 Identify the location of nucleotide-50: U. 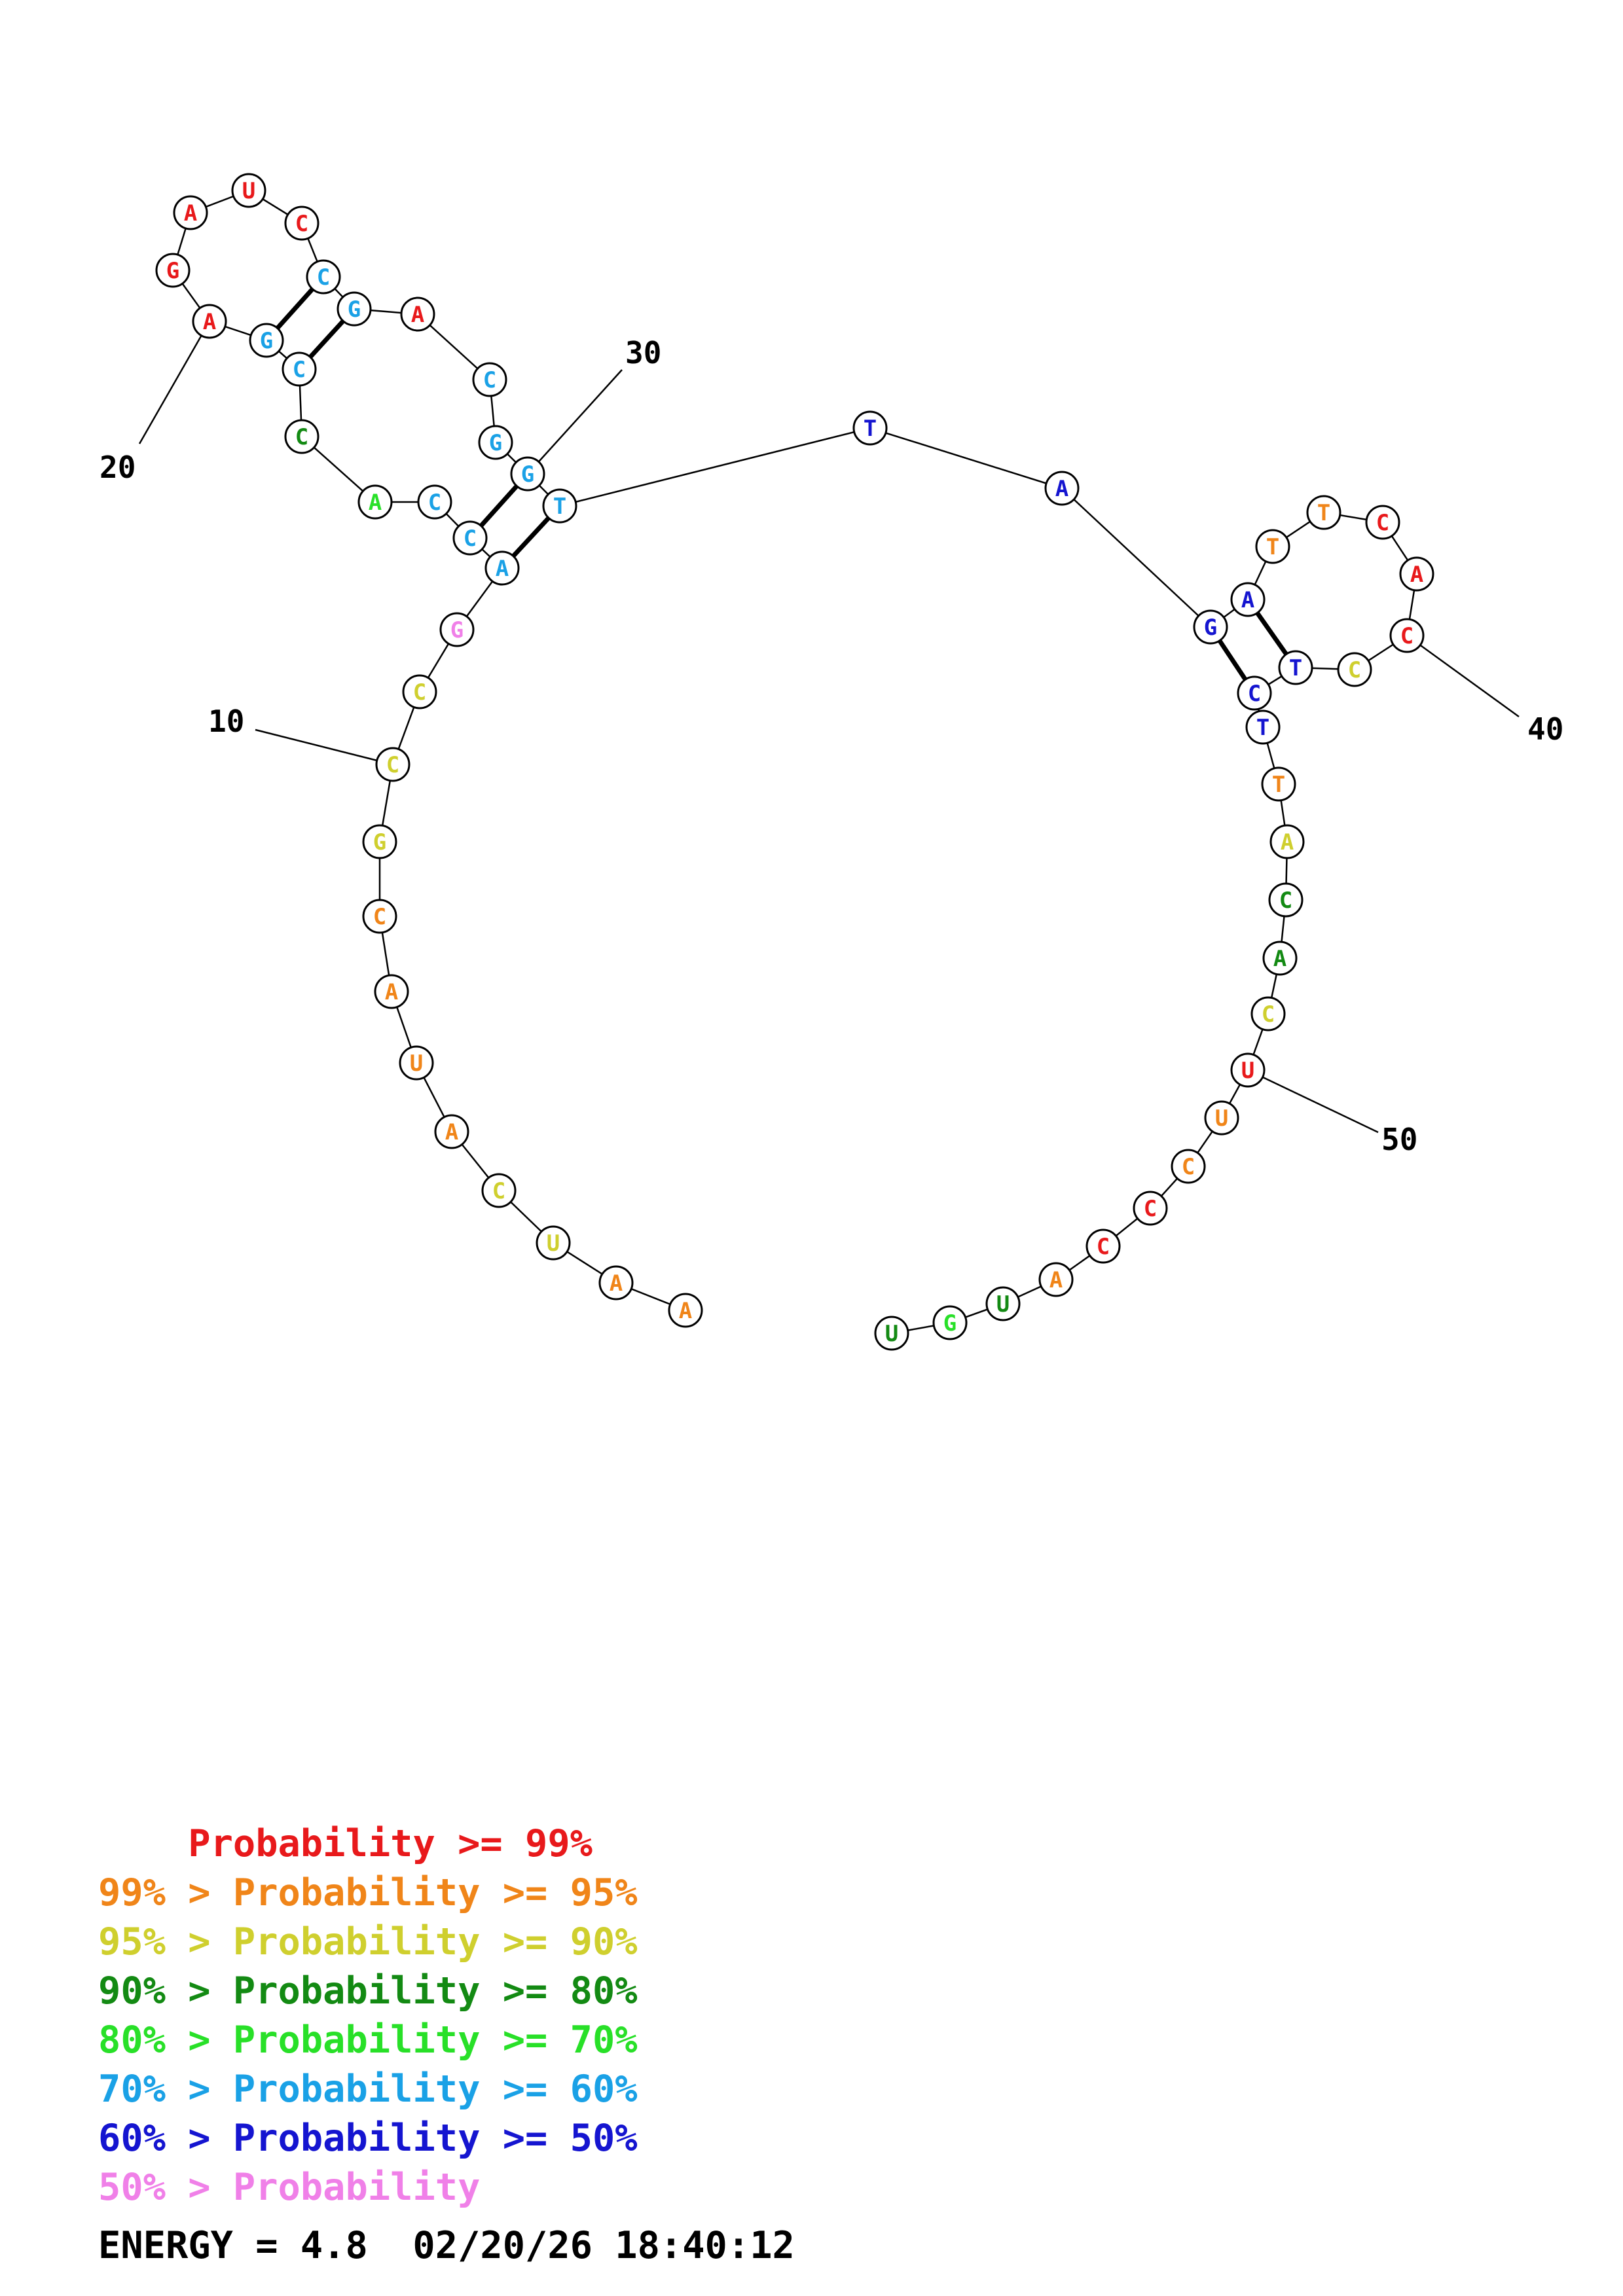
(1248, 1070).